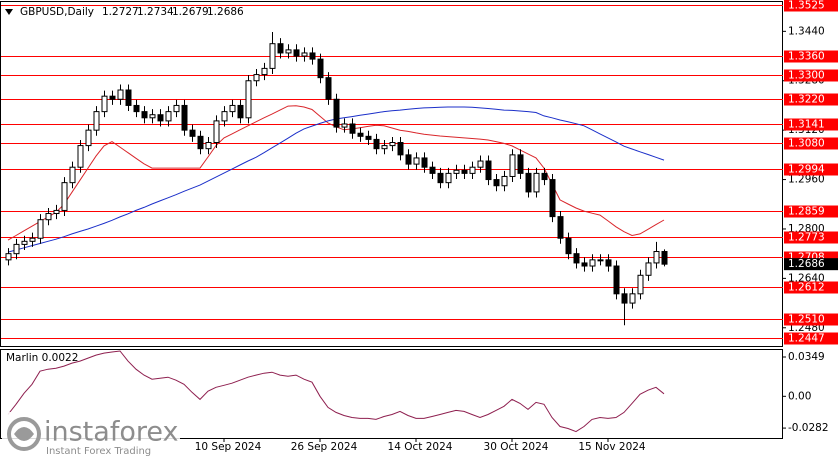  I want to click on y-tick-label: 0.0349, so click(806, 357).